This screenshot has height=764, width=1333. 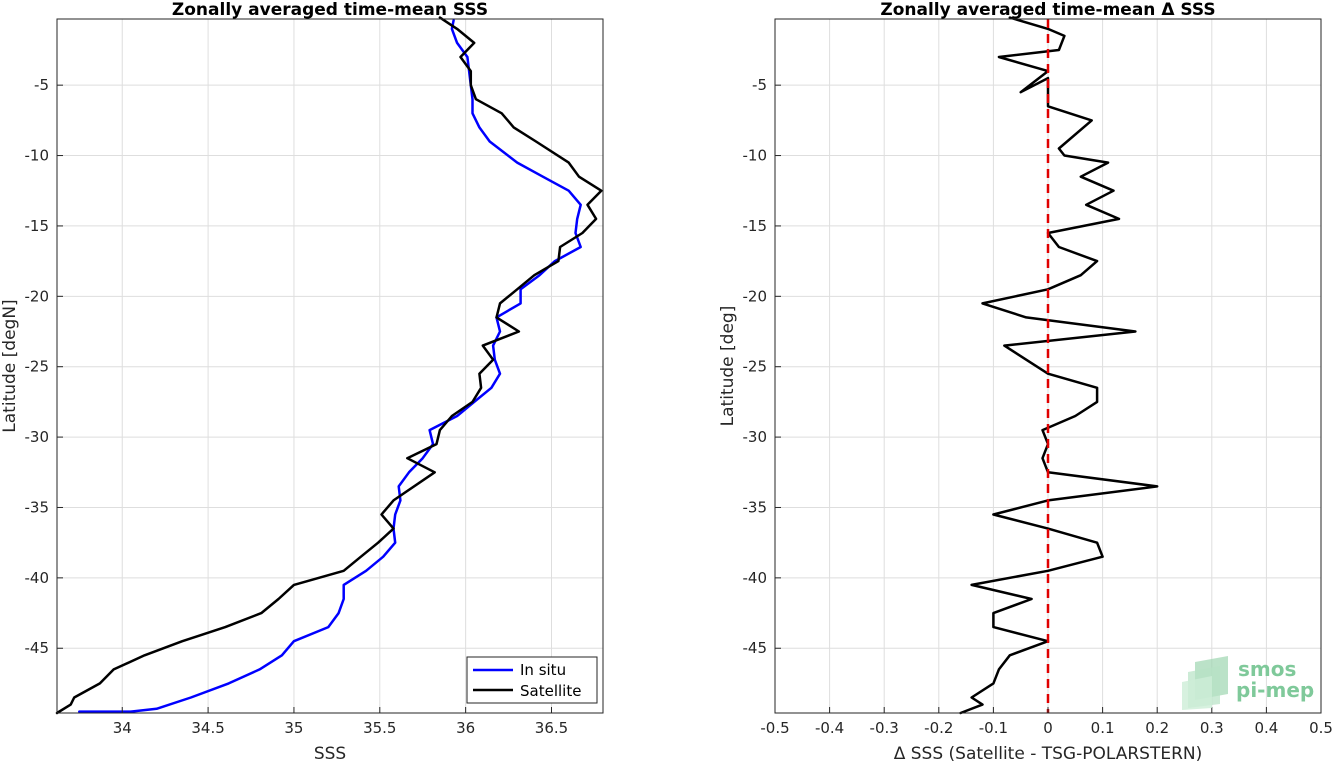 I want to click on sss-legend: In situ Satellite, so click(x=532, y=680).